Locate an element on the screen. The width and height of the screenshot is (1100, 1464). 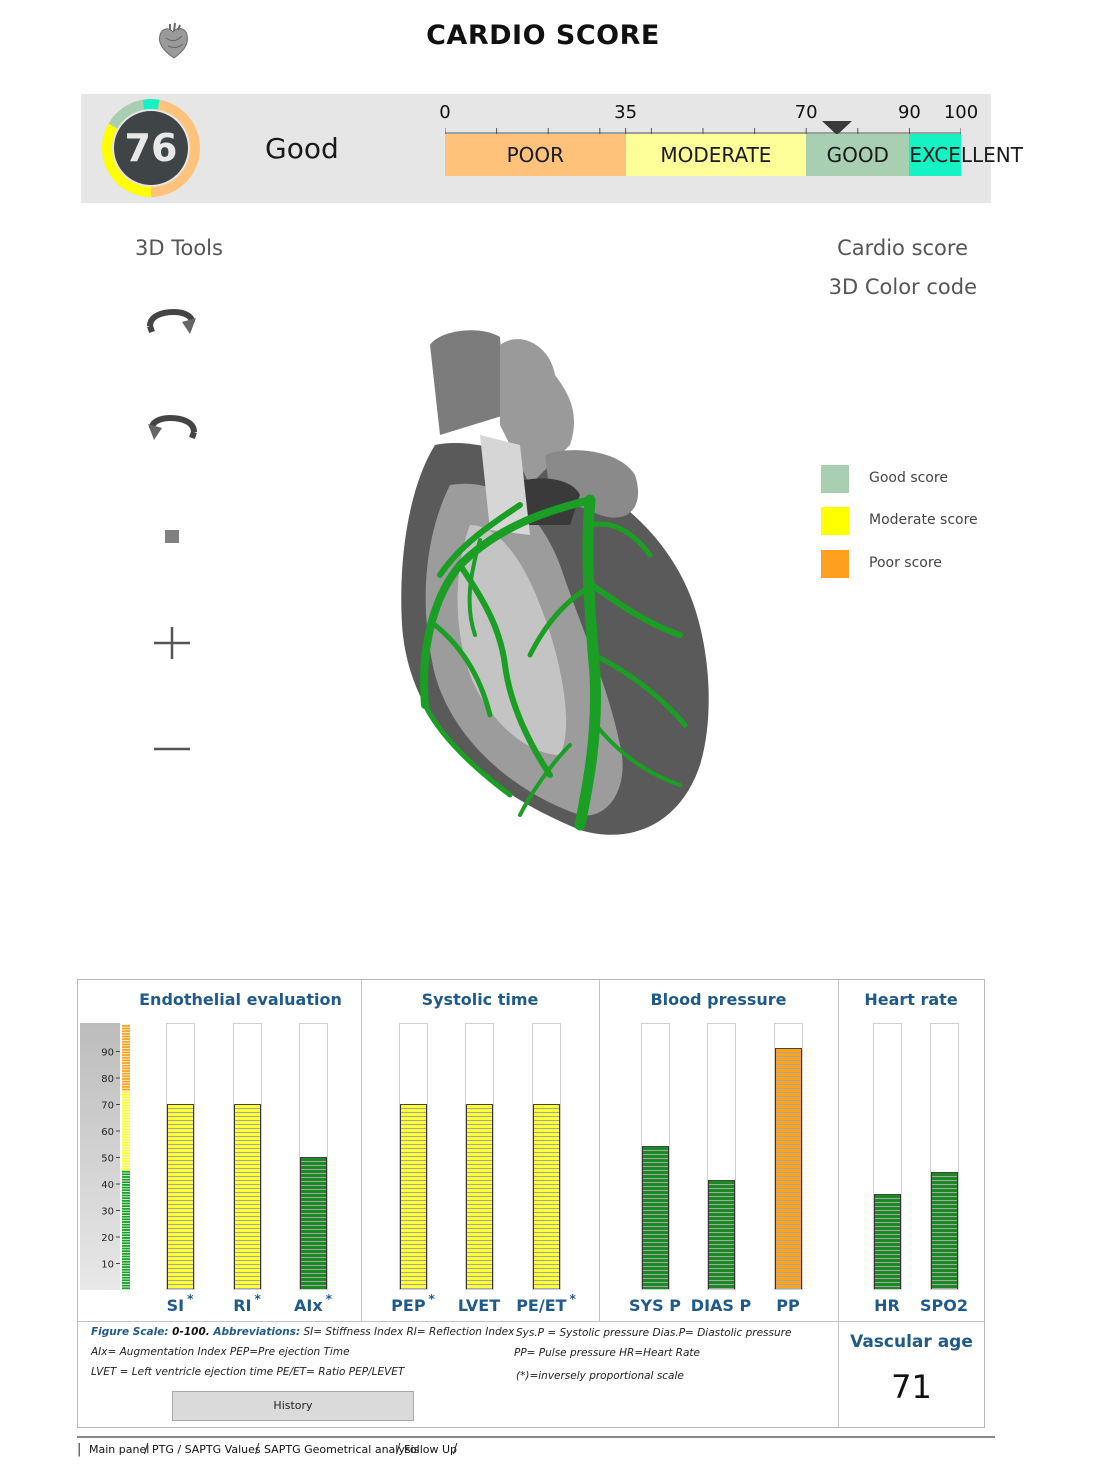
zoom-in-icon is located at coordinates (172, 643).